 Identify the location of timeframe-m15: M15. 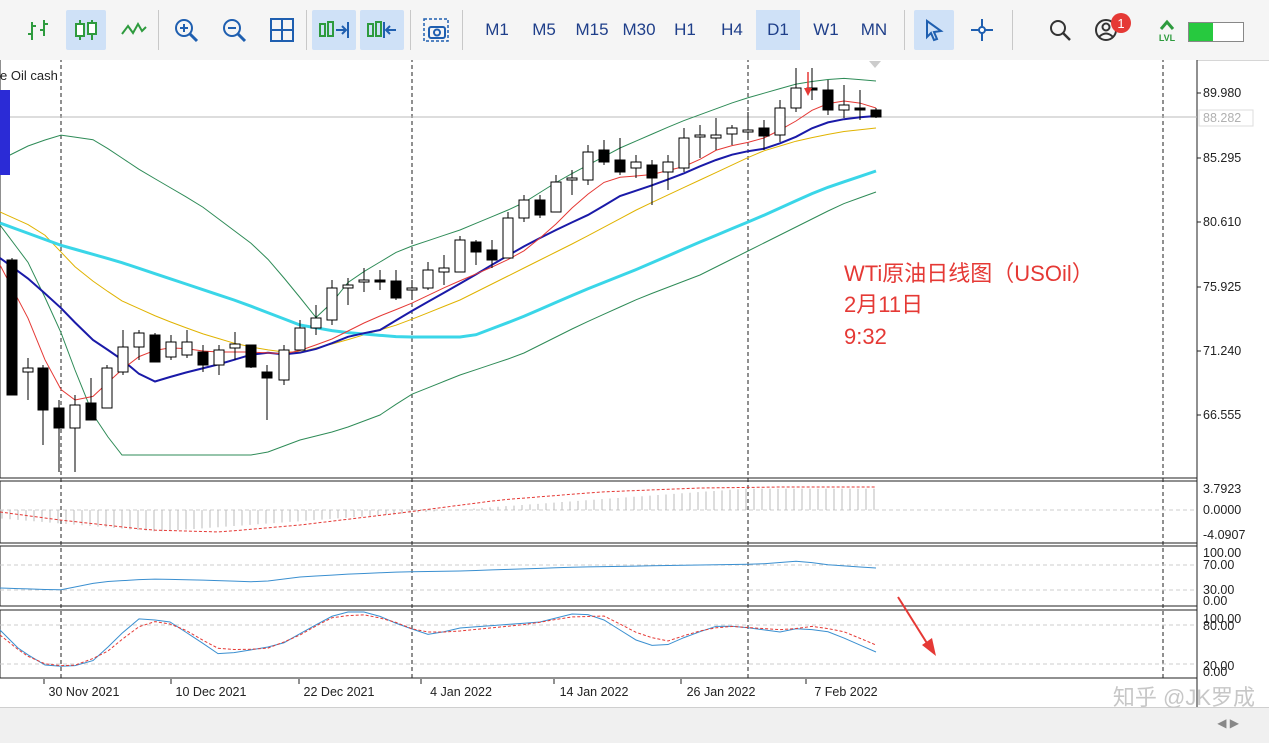
(592, 29).